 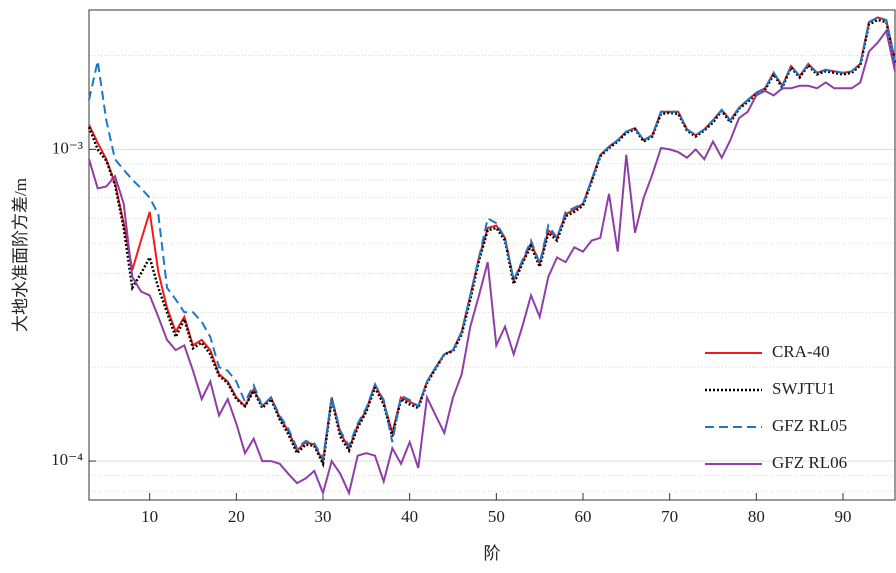 I want to click on legend-label: GFZ RL06, so click(x=809, y=462).